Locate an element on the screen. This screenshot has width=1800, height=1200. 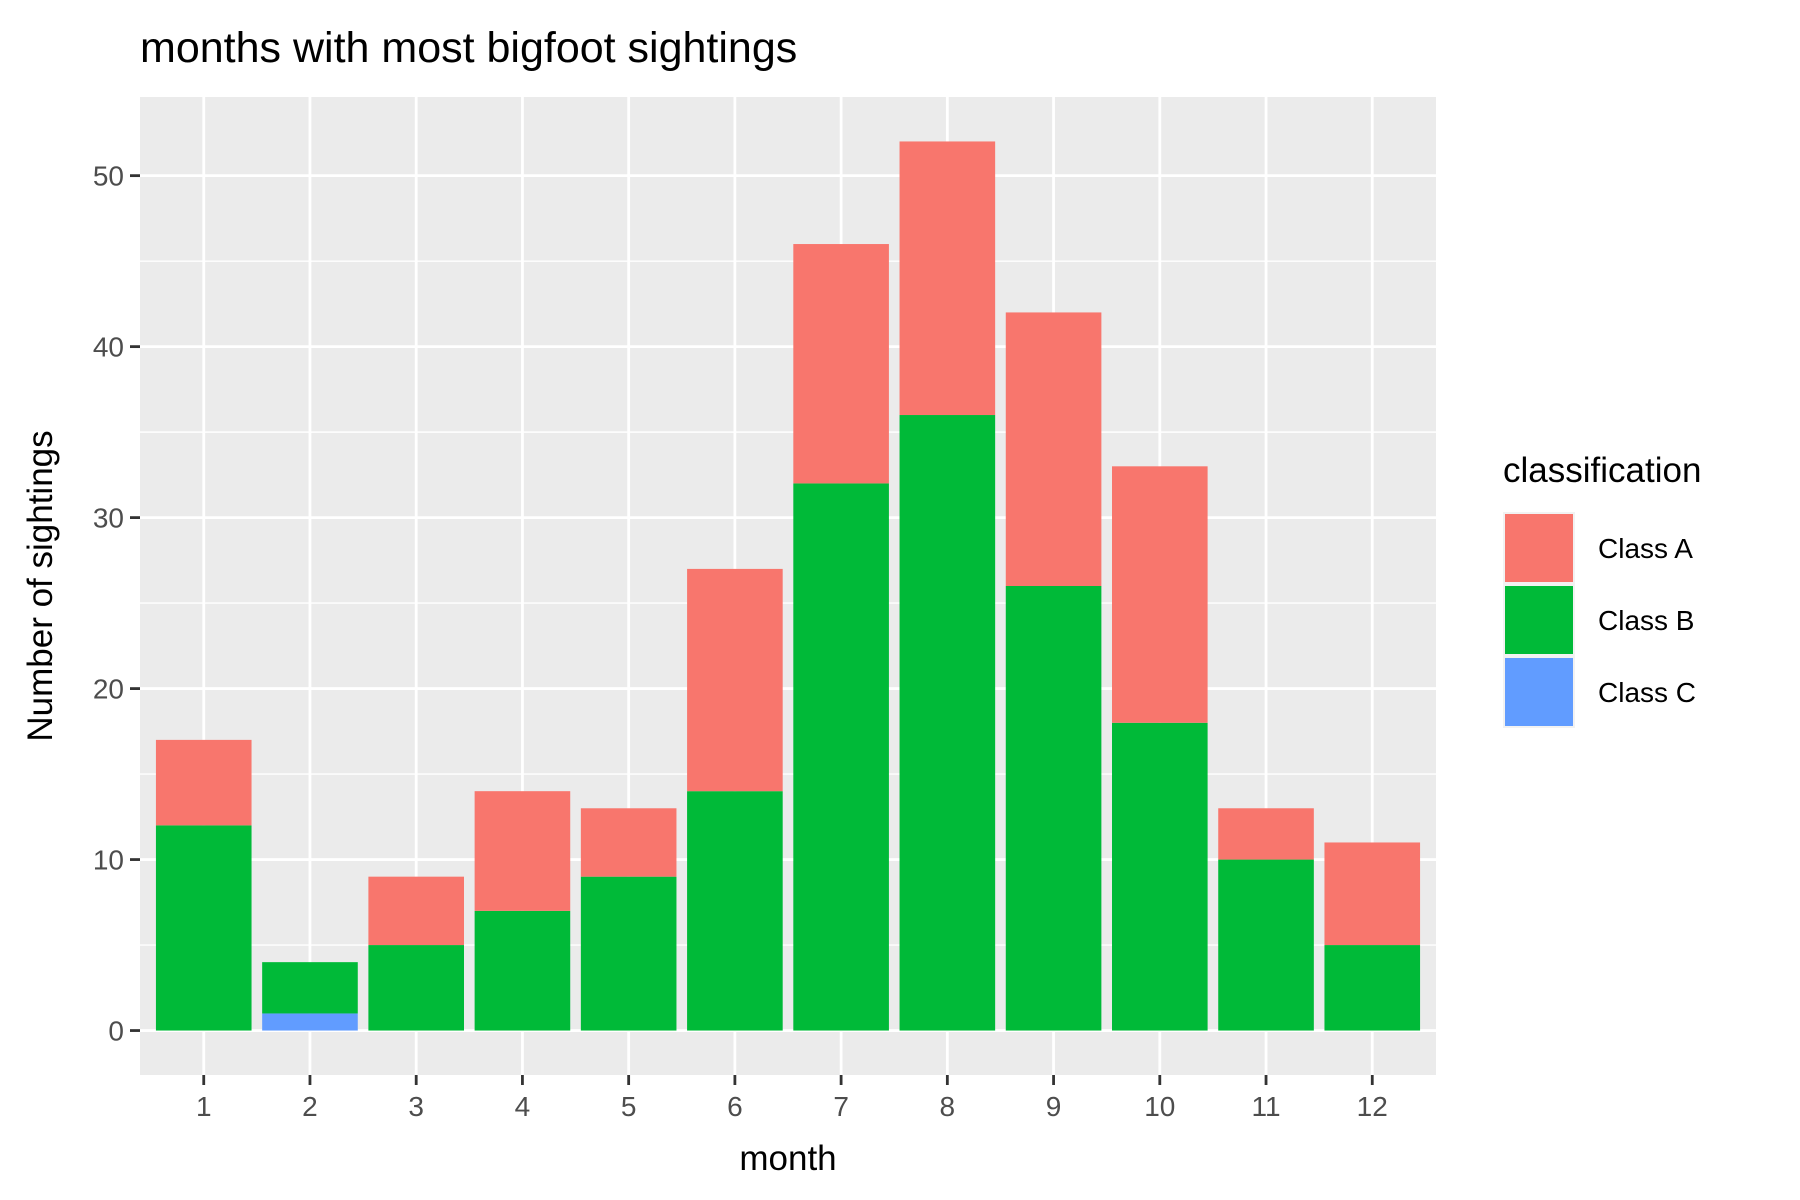
legend-swatch-class-a is located at coordinates (1539, 548).